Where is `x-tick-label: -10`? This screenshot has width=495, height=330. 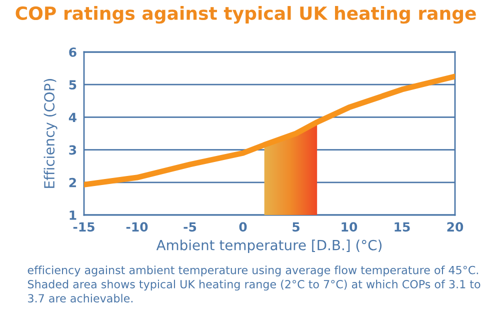 x-tick-label: -10 is located at coordinates (137, 227).